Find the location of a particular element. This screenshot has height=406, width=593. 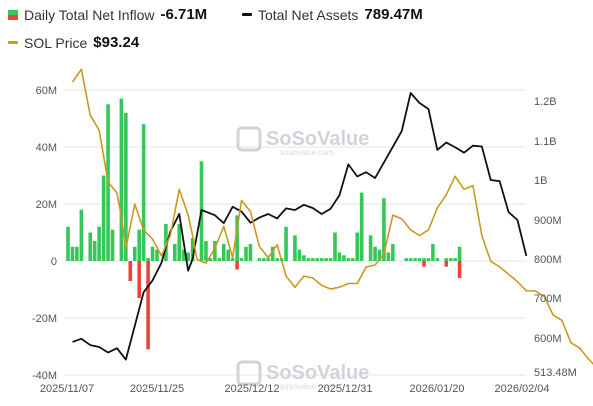

x-axis-tick: 2025/11/25 is located at coordinates (157, 389).